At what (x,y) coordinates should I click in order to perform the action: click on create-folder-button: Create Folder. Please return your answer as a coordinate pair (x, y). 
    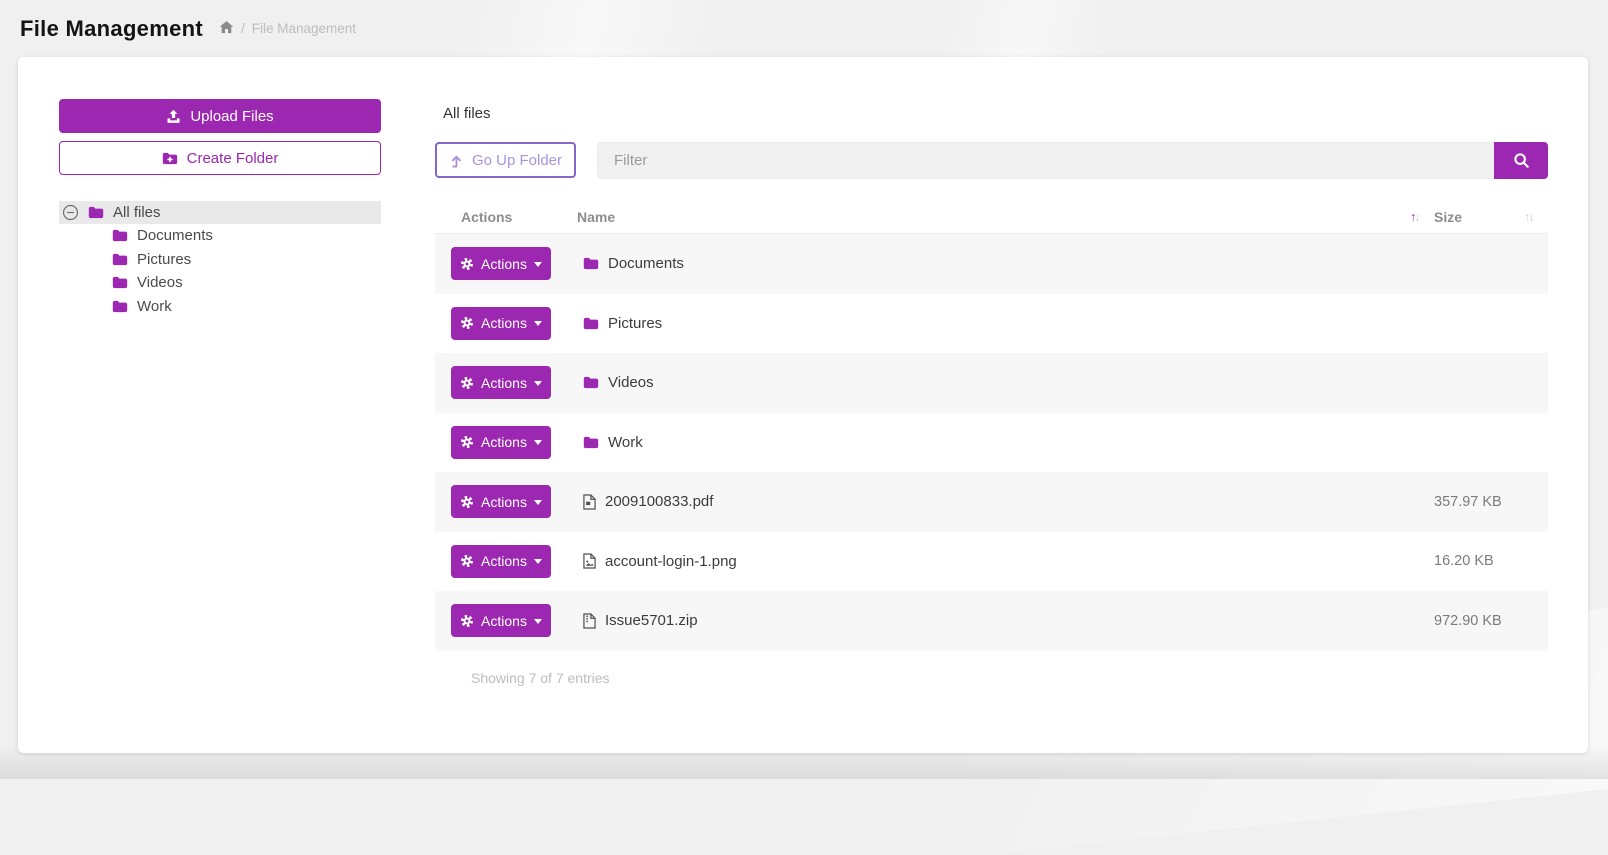
    Looking at the image, I should click on (220, 158).